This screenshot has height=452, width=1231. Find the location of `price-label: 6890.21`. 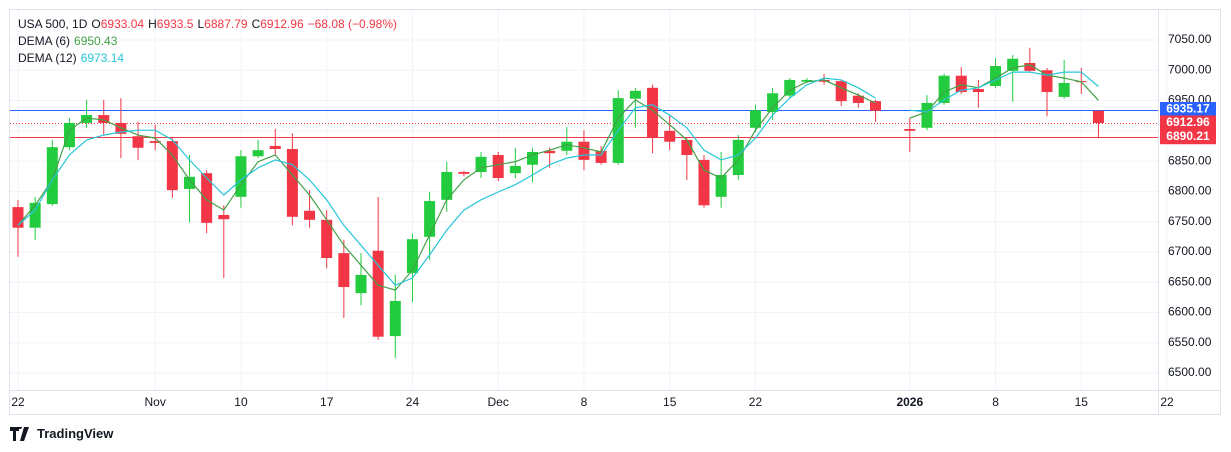

price-label: 6890.21 is located at coordinates (1188, 136).